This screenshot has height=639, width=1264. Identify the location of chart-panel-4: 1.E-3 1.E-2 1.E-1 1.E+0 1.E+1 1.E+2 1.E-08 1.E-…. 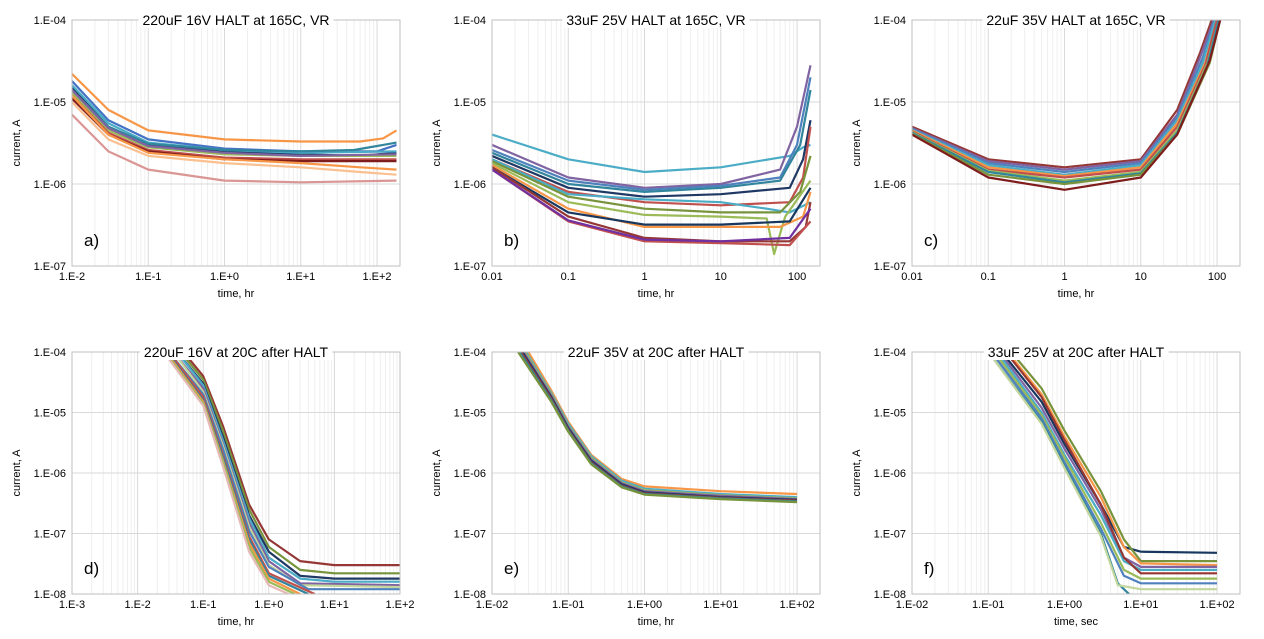
(213, 485).